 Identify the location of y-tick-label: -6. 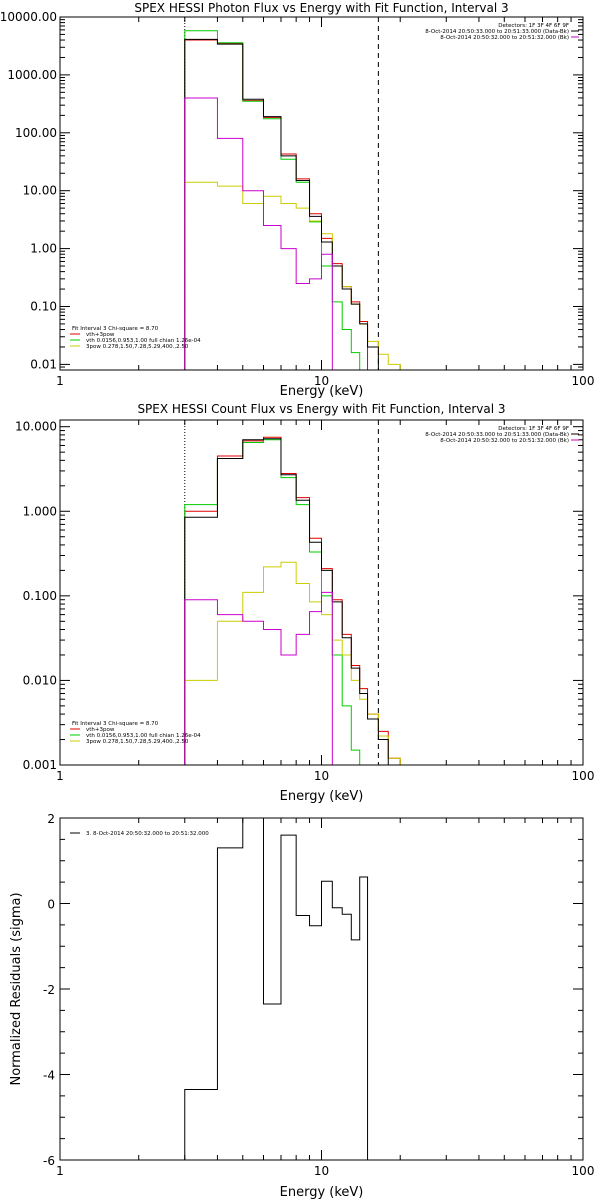
(49, 1161).